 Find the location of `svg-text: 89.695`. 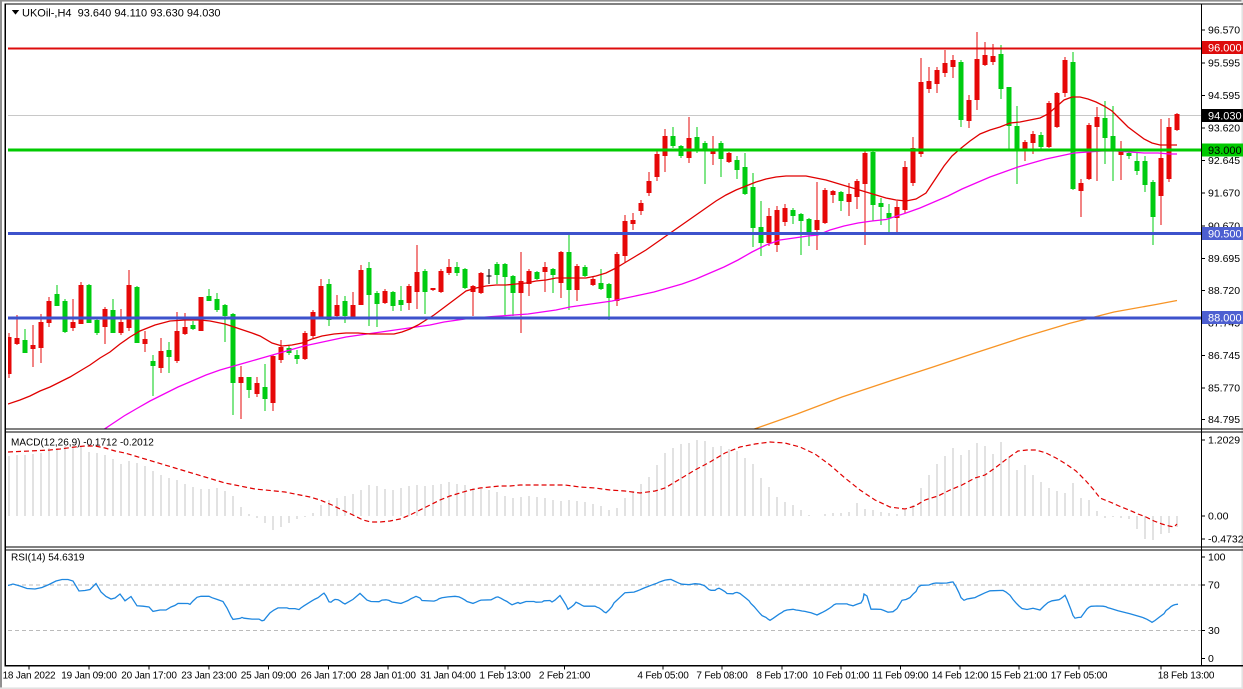

svg-text: 89.695 is located at coordinates (1224, 259).